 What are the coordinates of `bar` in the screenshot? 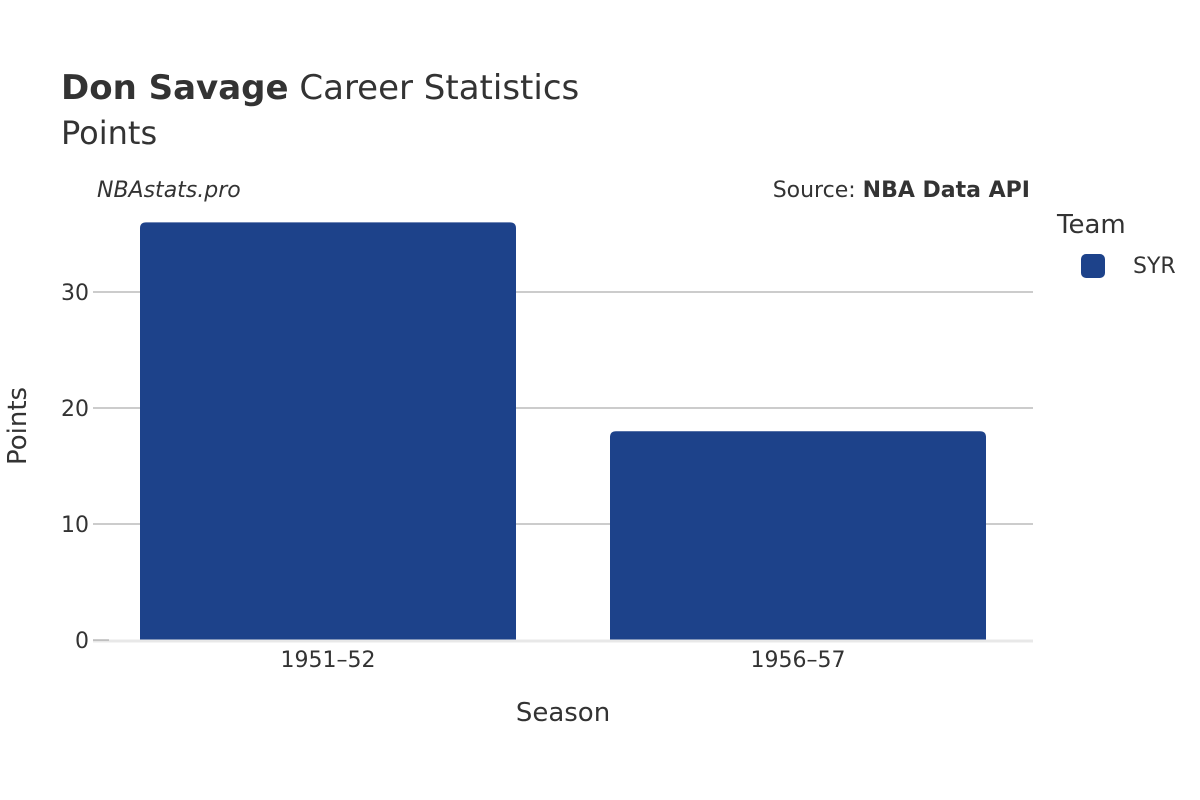 It's located at (798, 535).